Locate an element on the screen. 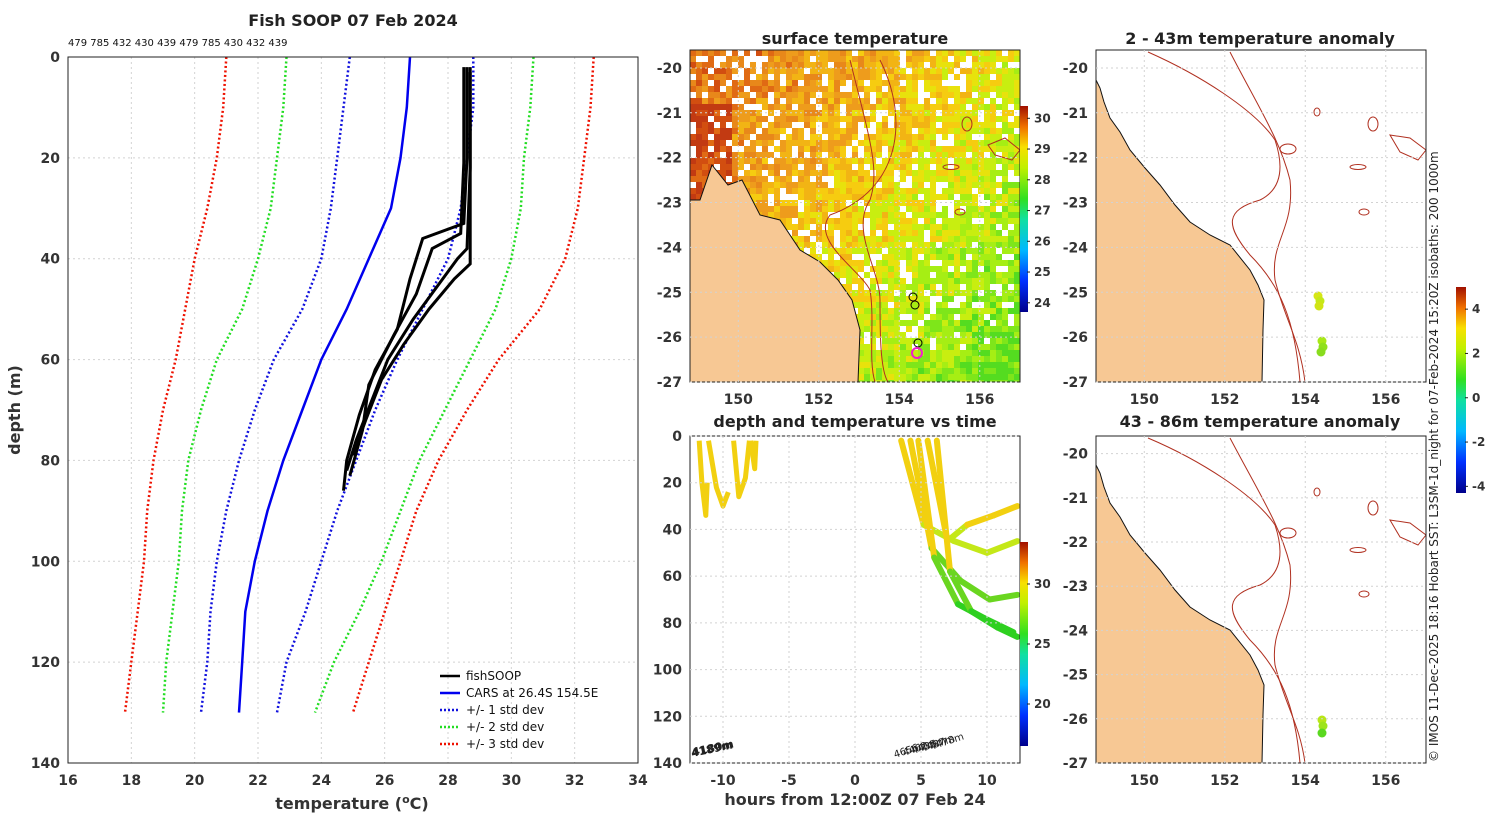  colorbar-tick-label: 25 is located at coordinates (1042, 272).